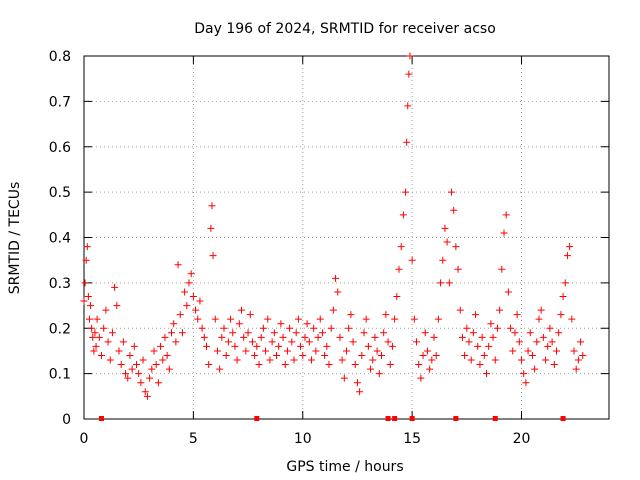 The image size is (640, 480). What do you see at coordinates (303, 439) in the screenshot?
I see `x-tick-label: 10` at bounding box center [303, 439].